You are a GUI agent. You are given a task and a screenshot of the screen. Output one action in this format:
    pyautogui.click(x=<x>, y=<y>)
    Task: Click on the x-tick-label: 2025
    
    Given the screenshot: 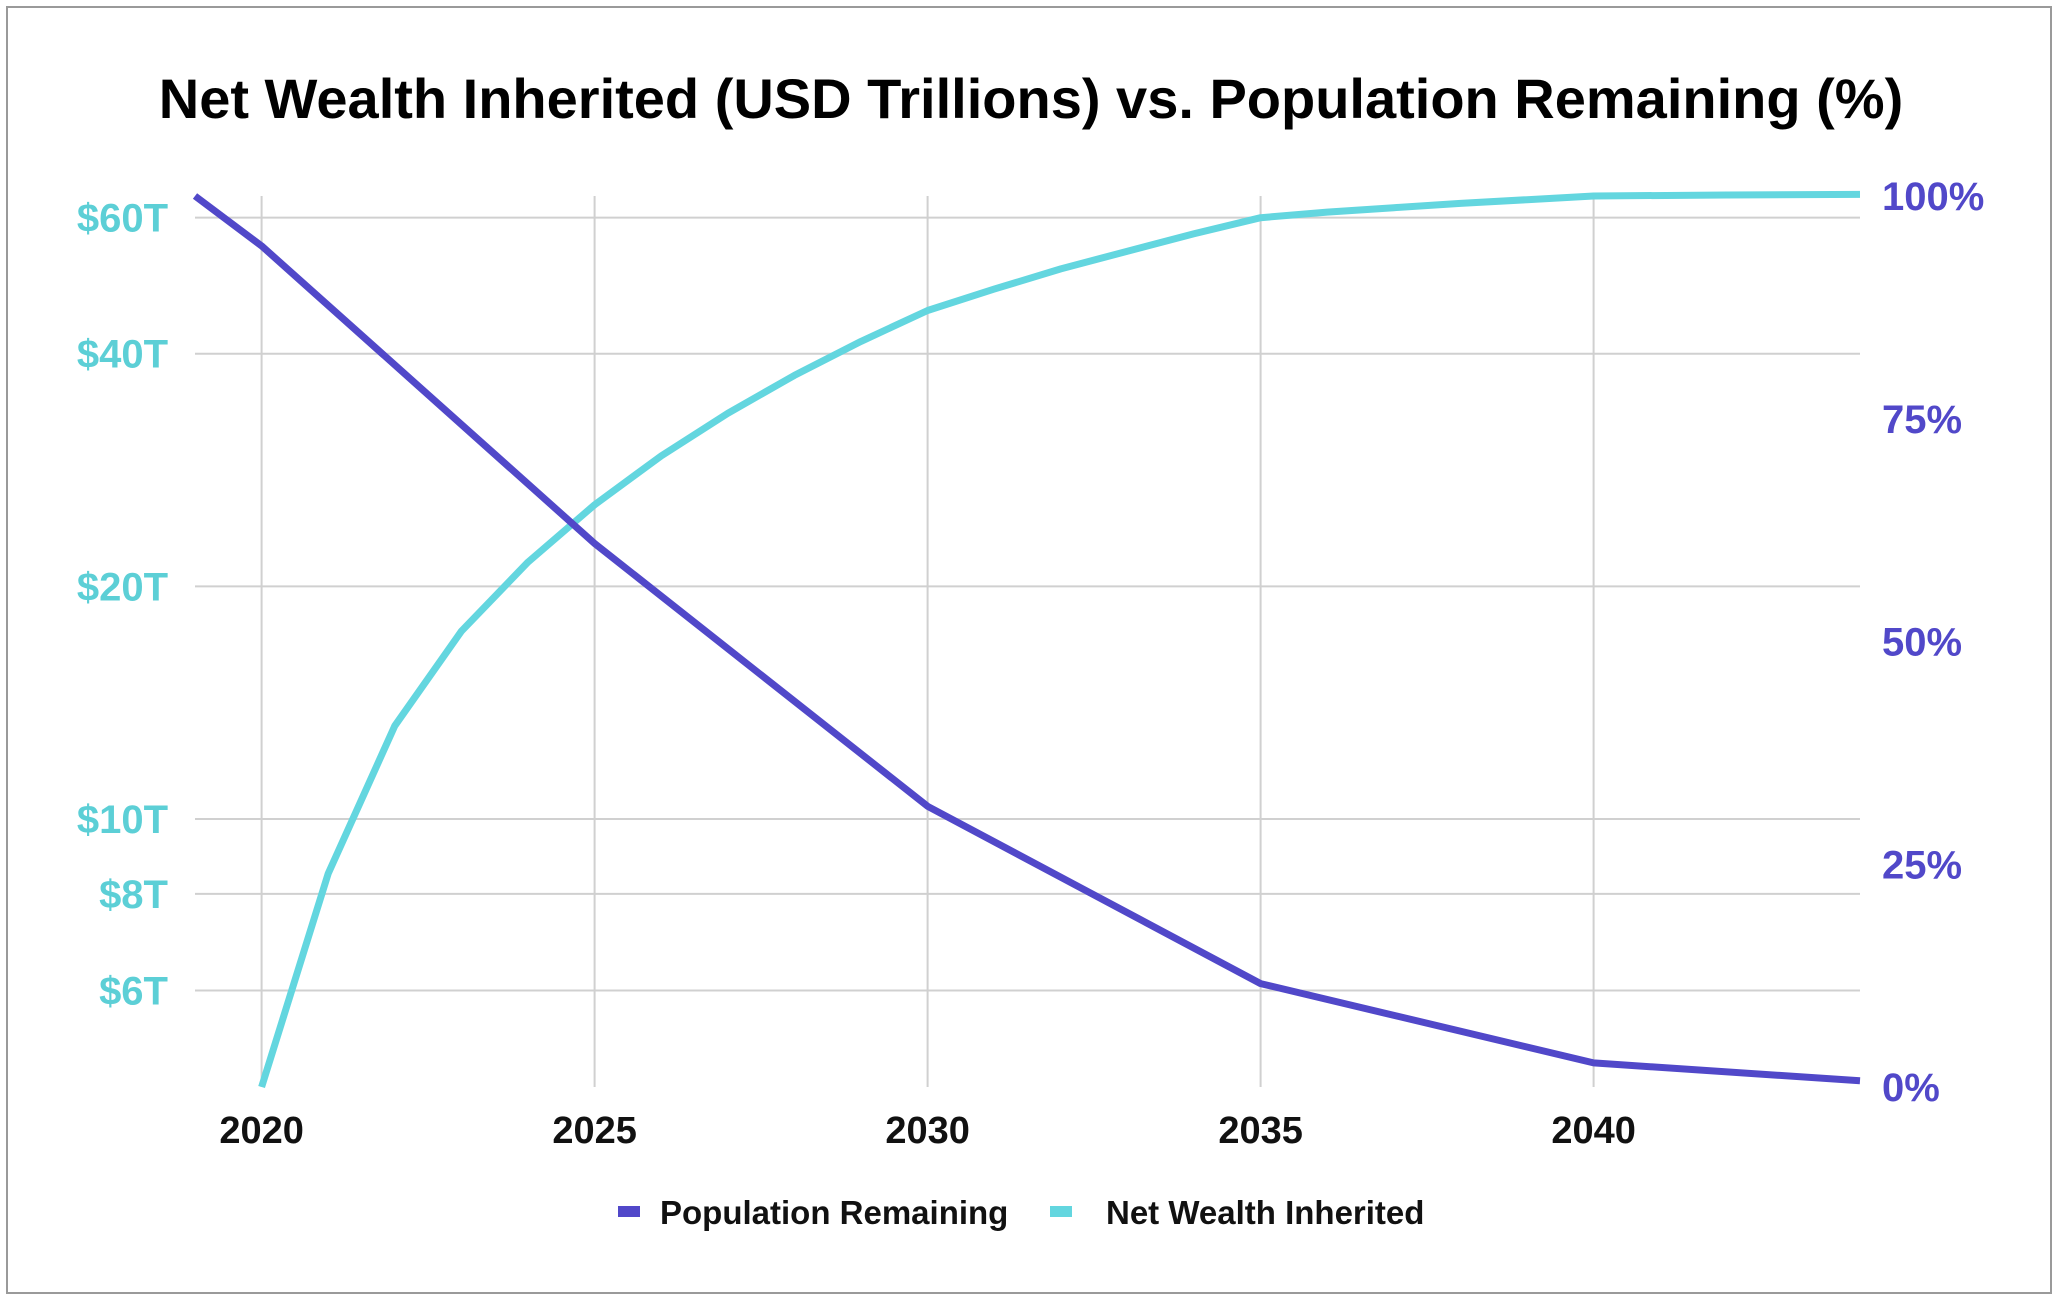 What is the action you would take?
    pyautogui.click(x=594, y=1131)
    